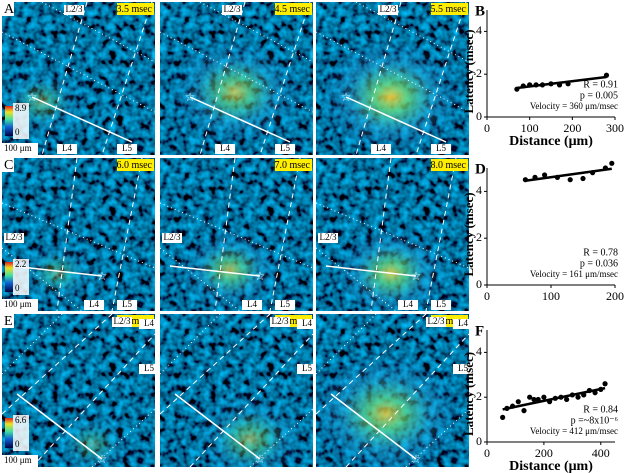 Image resolution: width=631 pixels, height=473 pixels. What do you see at coordinates (551, 466) in the screenshot?
I see `x-axis-label: Distance (μm)` at bounding box center [551, 466].